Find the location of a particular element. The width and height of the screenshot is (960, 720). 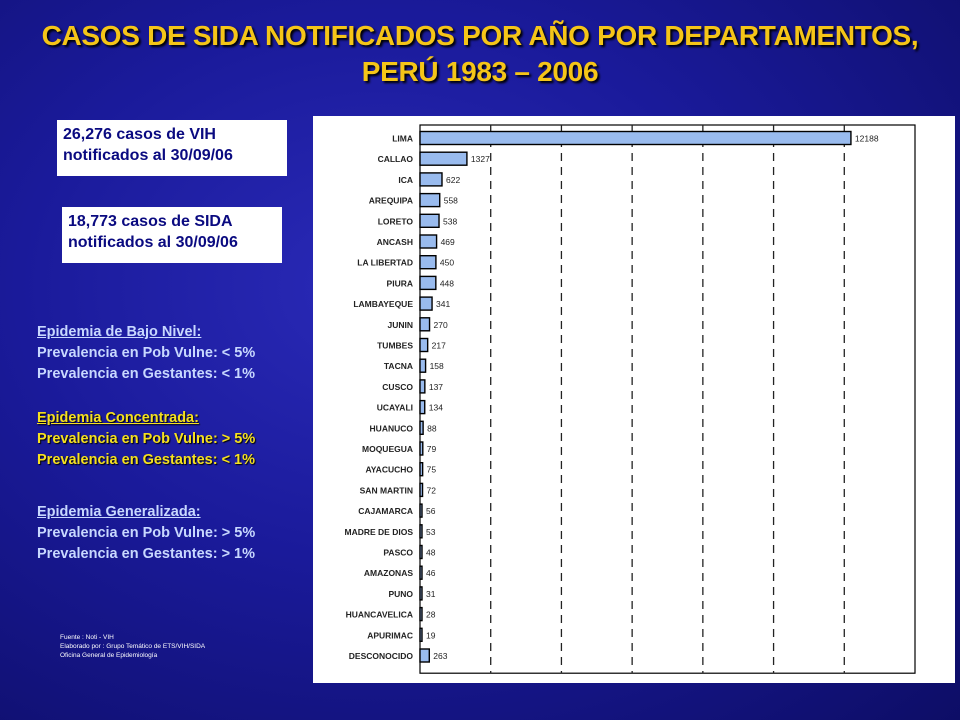

bar-san-martin is located at coordinates (421, 490).